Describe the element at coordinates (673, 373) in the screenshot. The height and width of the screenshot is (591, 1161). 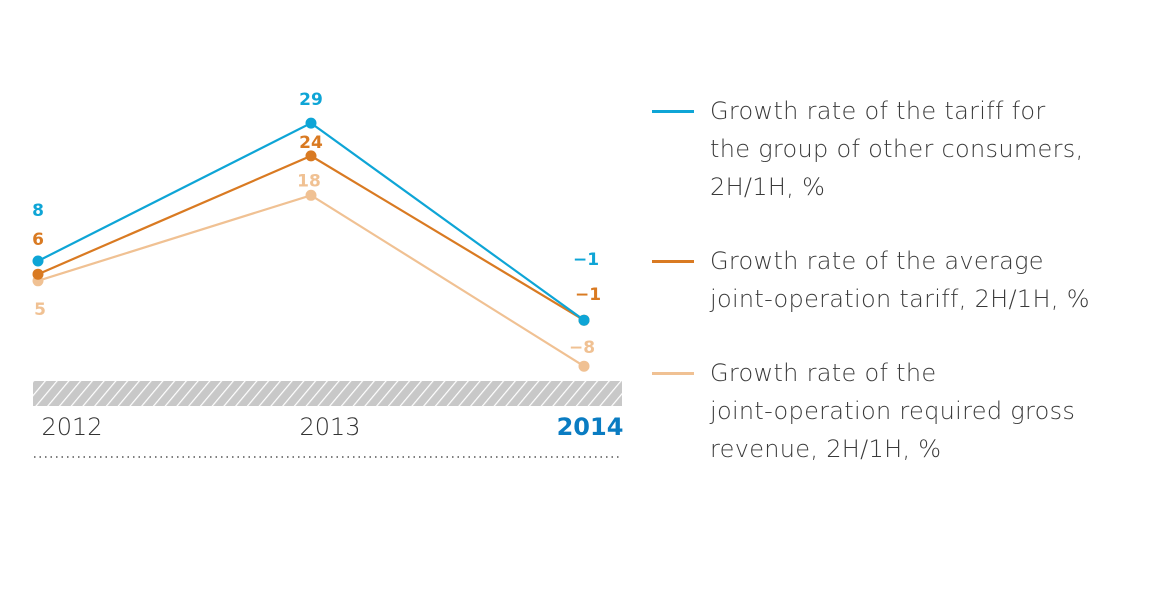
I see `legend-swatch-light-orange` at that location.